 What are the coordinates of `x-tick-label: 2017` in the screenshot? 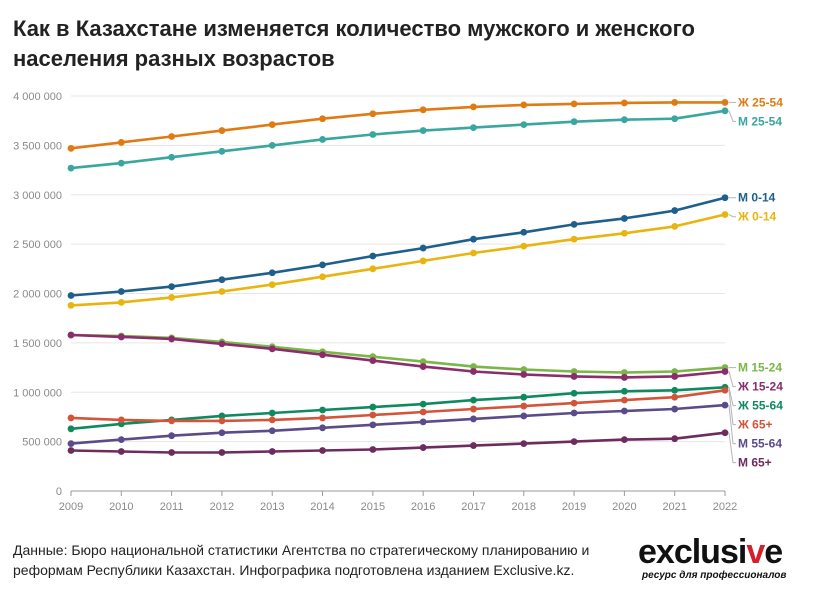 It's located at (473, 507).